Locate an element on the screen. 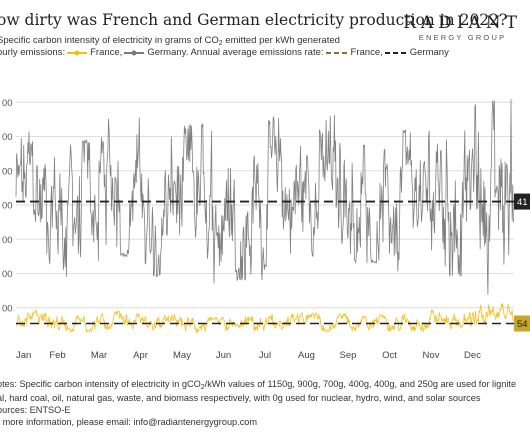  x-tick-label: Oct is located at coordinates (389, 355).